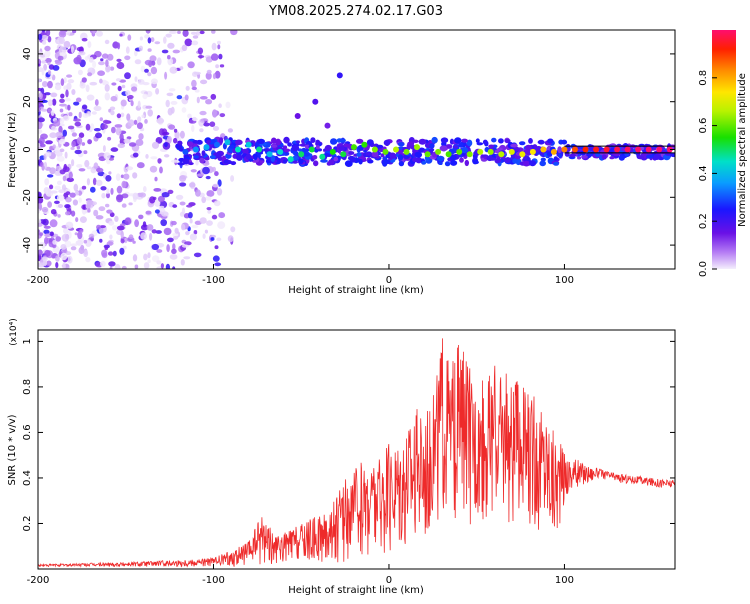 The height and width of the screenshot is (604, 750). Describe the element at coordinates (27, 101) in the screenshot. I see `y-tick-label: 20` at that location.